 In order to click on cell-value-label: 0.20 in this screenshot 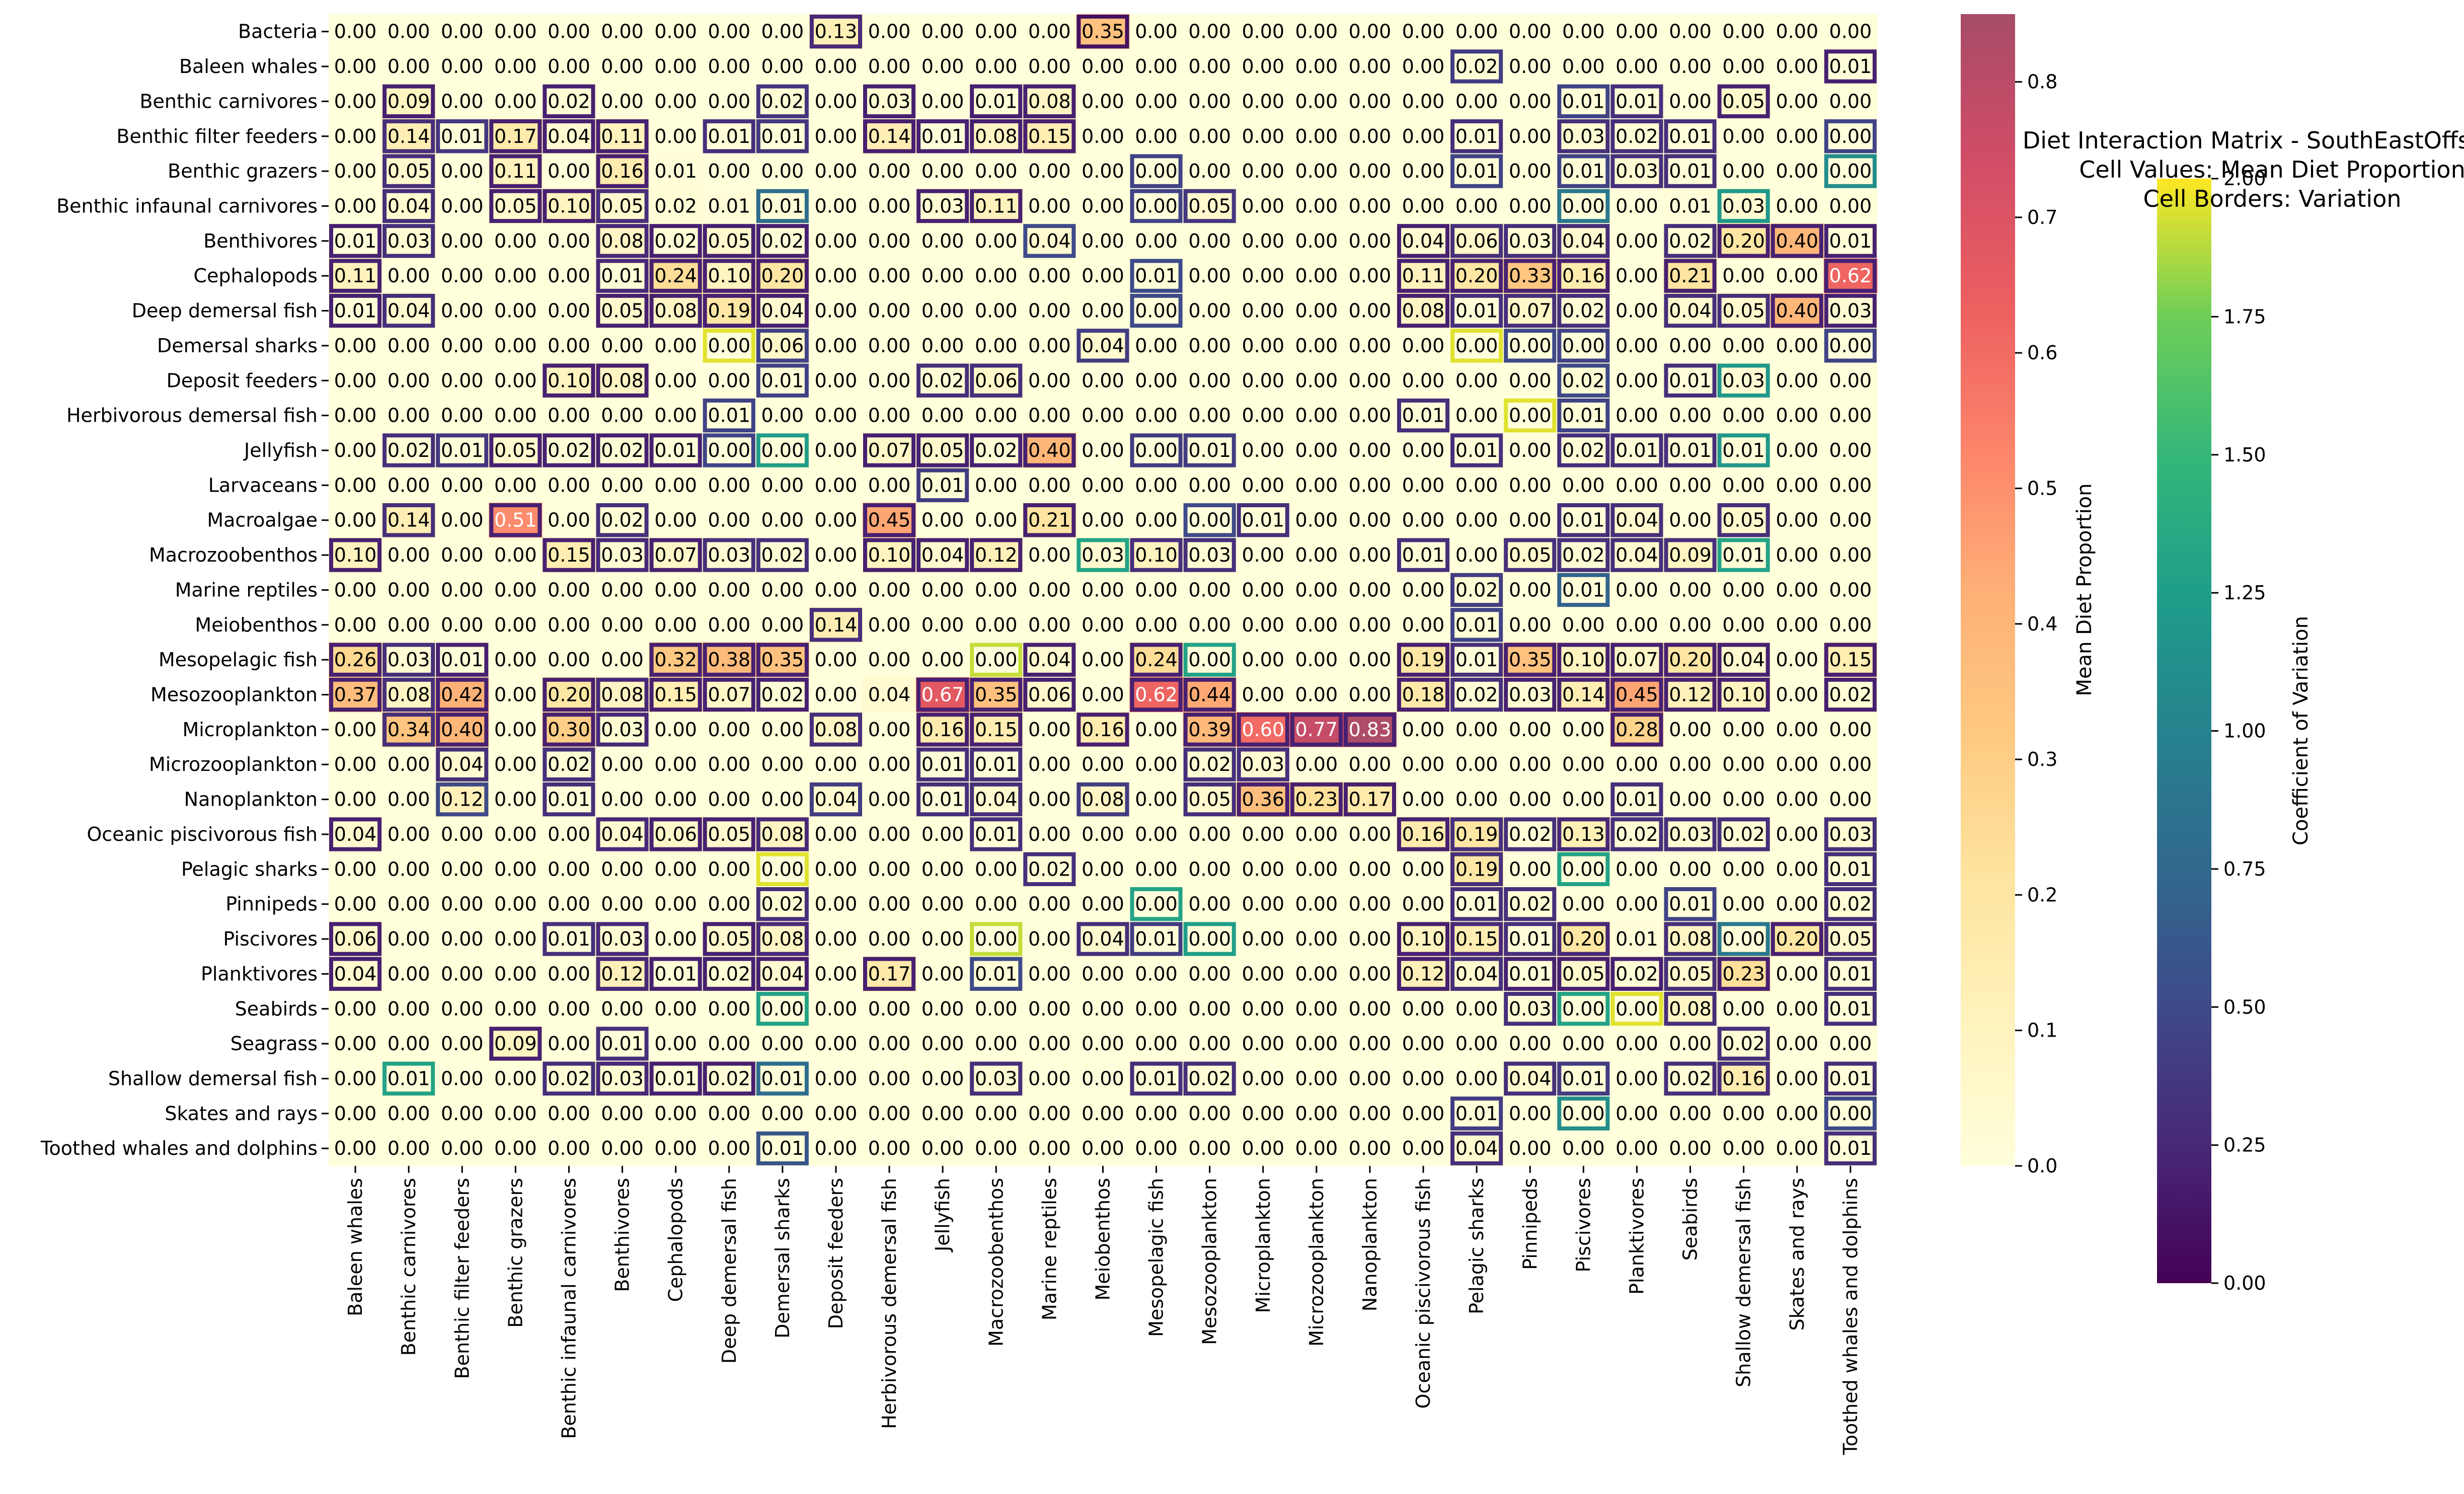, I will do `click(569, 695)`.